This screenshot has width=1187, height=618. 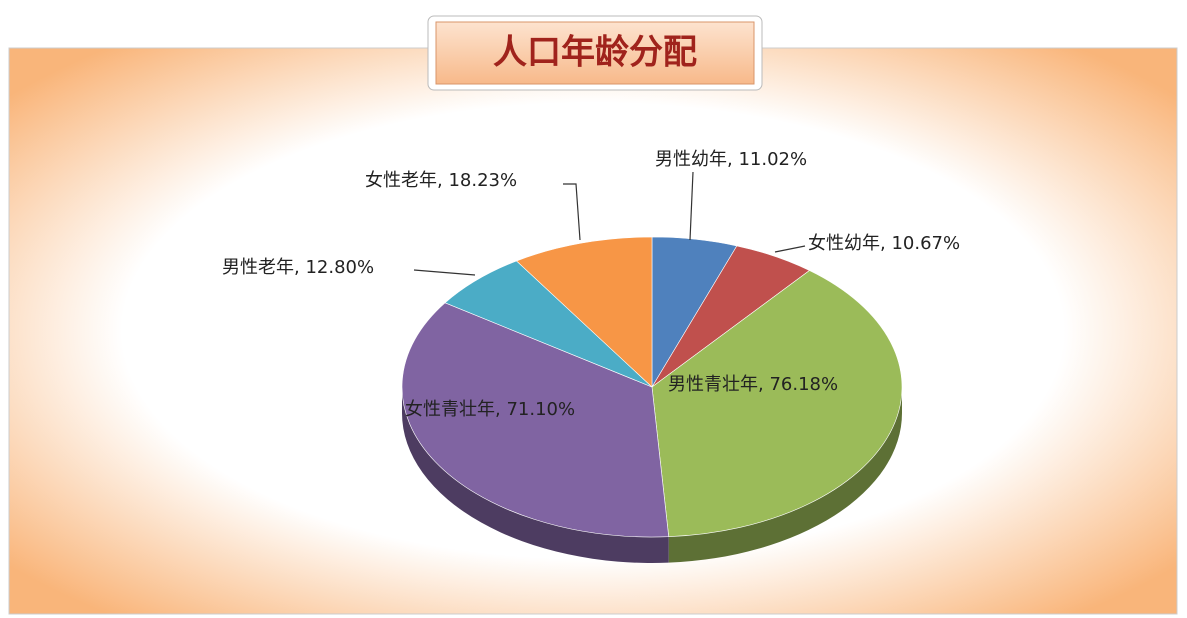 I want to click on data-label: 女性幼年, 10.67%, so click(x=884, y=243).